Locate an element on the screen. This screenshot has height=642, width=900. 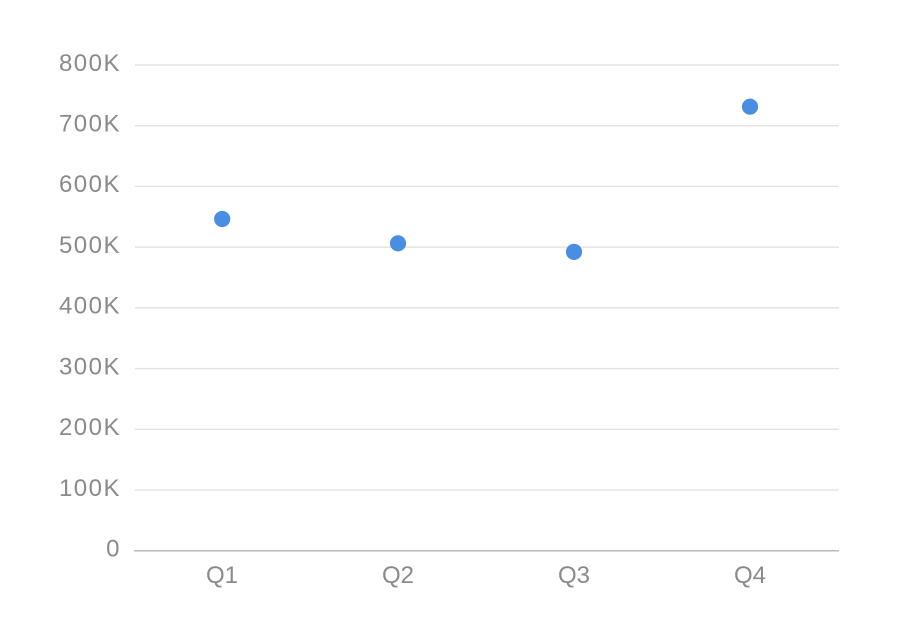
svg-text: Q3 is located at coordinates (574, 575).